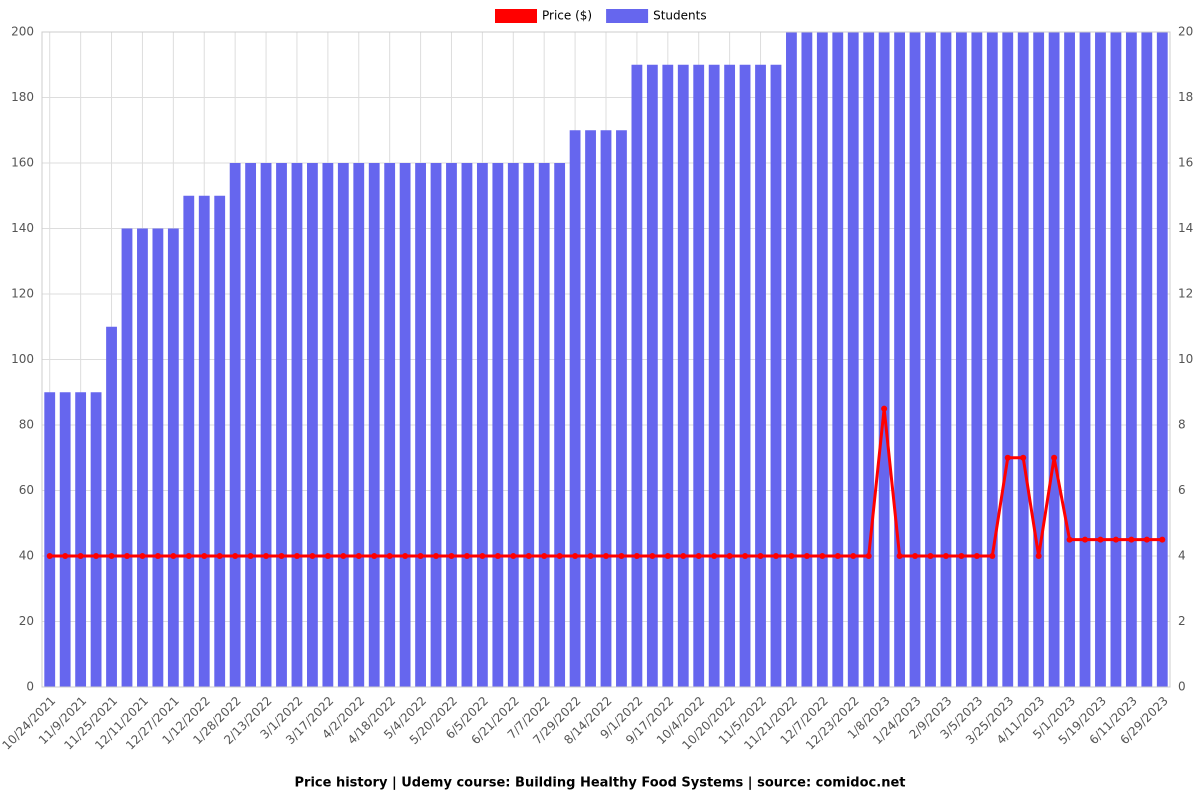 The height and width of the screenshot is (804, 1200). Describe the element at coordinates (627, 16) in the screenshot. I see `legend-swatch` at that location.